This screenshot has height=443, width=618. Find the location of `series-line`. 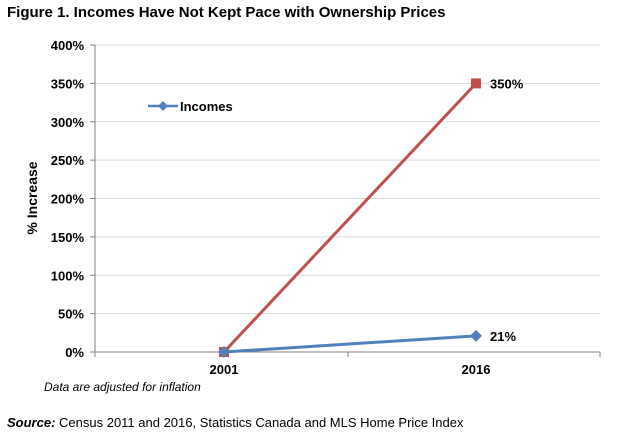

series-line is located at coordinates (350, 344).